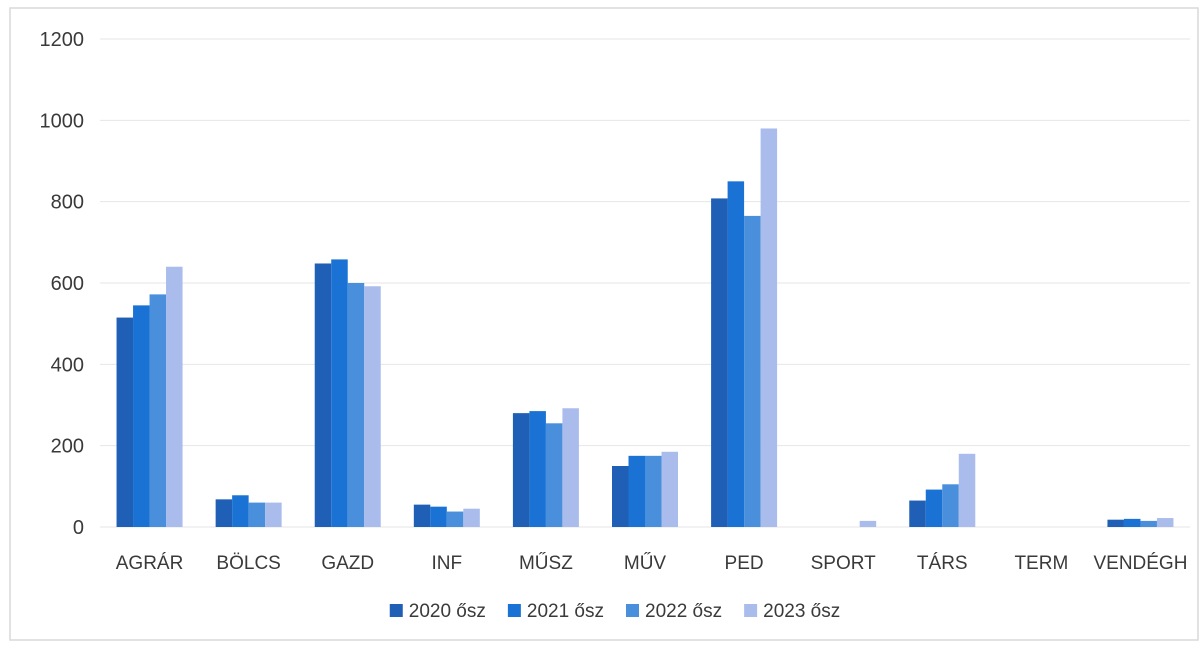 The width and height of the screenshot is (1204, 654). Describe the element at coordinates (240, 511) in the screenshot. I see `bar-bolcs-2021-osz` at that location.